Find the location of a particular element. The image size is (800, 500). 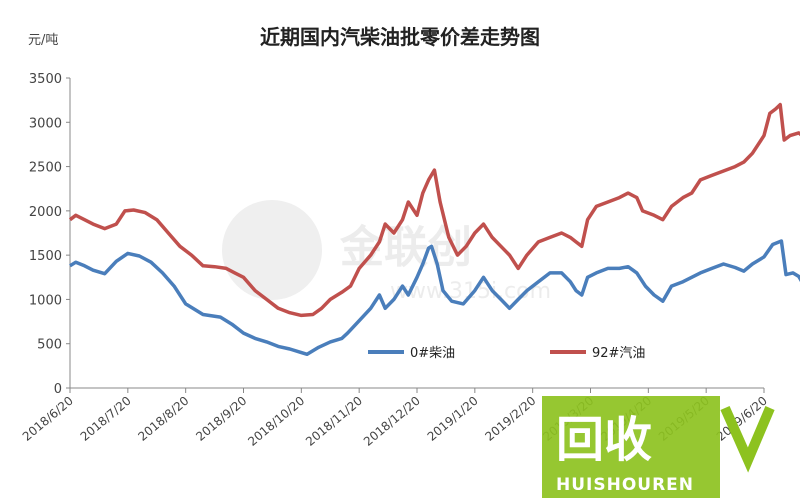

y-tick-label: 3000 is located at coordinates (45, 123).